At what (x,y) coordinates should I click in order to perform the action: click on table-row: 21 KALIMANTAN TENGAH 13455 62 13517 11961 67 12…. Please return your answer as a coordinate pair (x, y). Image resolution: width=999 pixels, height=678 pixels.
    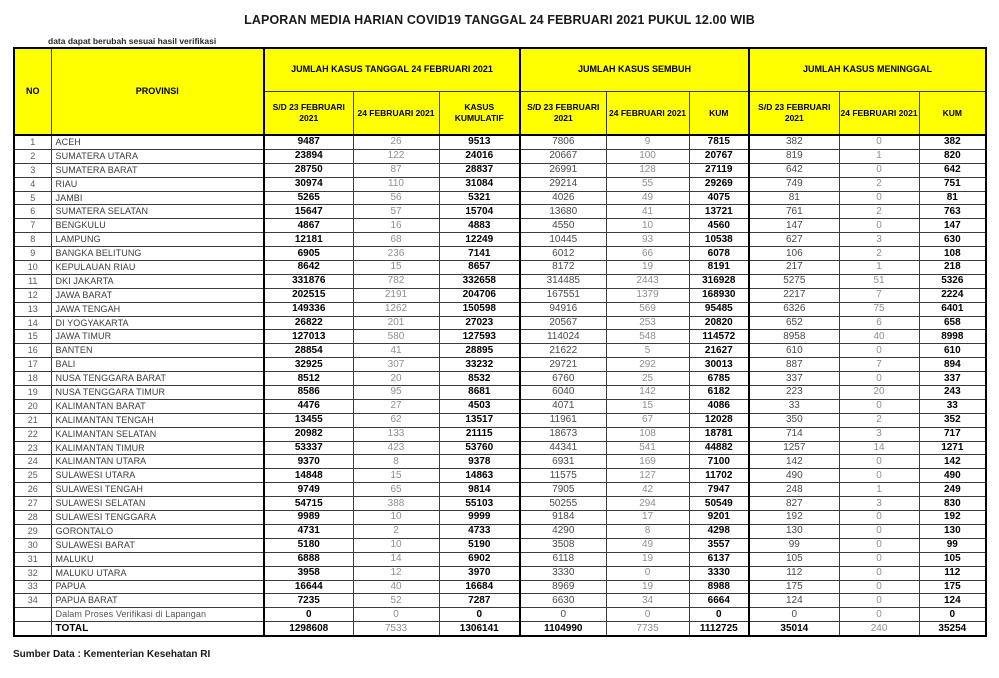
    Looking at the image, I should click on (500, 420).